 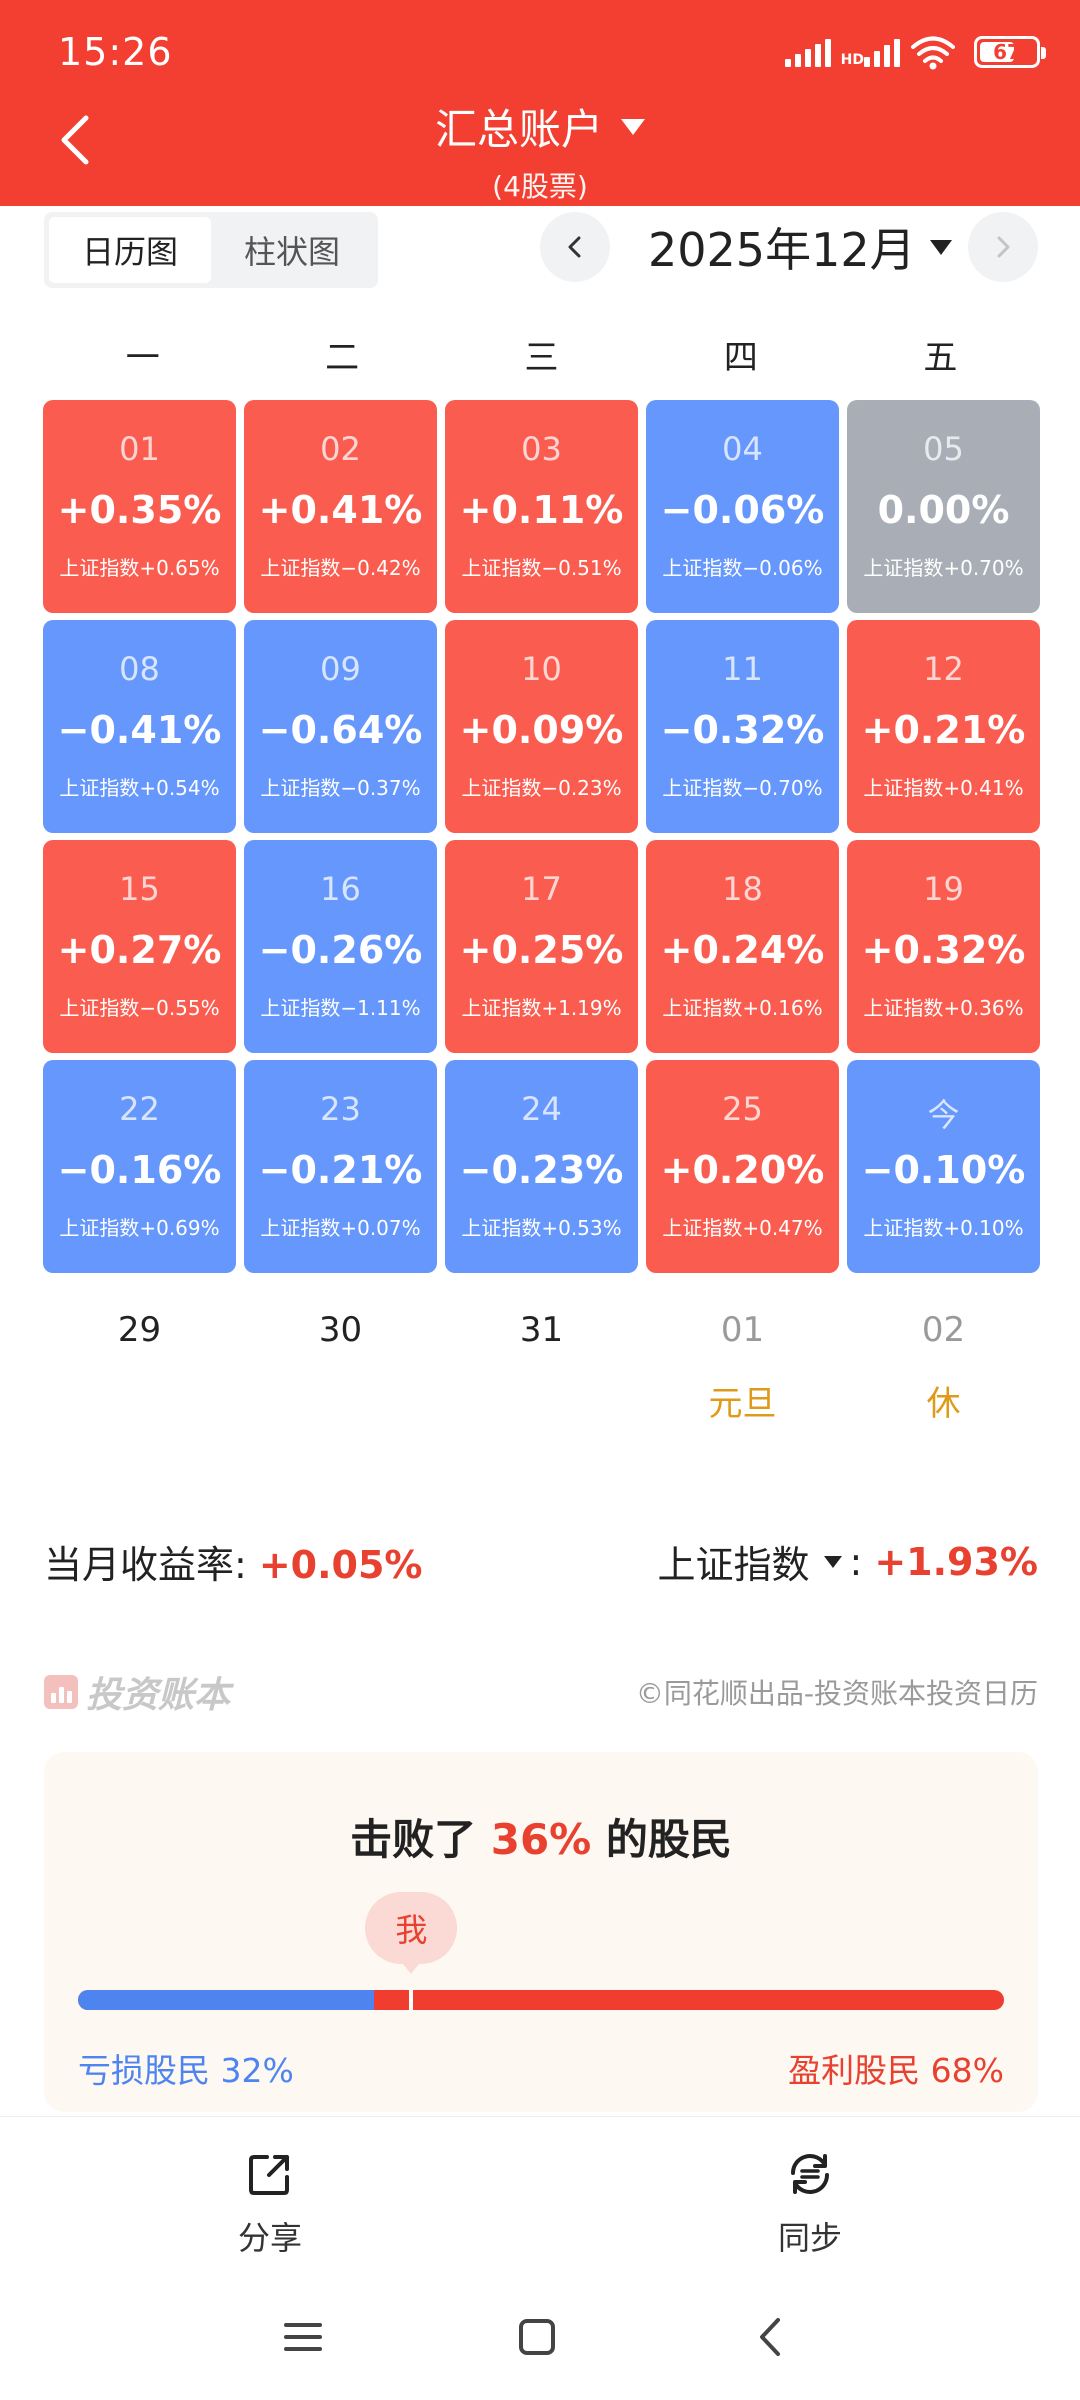 What do you see at coordinates (943, 1330) in the screenshot?
I see `day-number: 02` at bounding box center [943, 1330].